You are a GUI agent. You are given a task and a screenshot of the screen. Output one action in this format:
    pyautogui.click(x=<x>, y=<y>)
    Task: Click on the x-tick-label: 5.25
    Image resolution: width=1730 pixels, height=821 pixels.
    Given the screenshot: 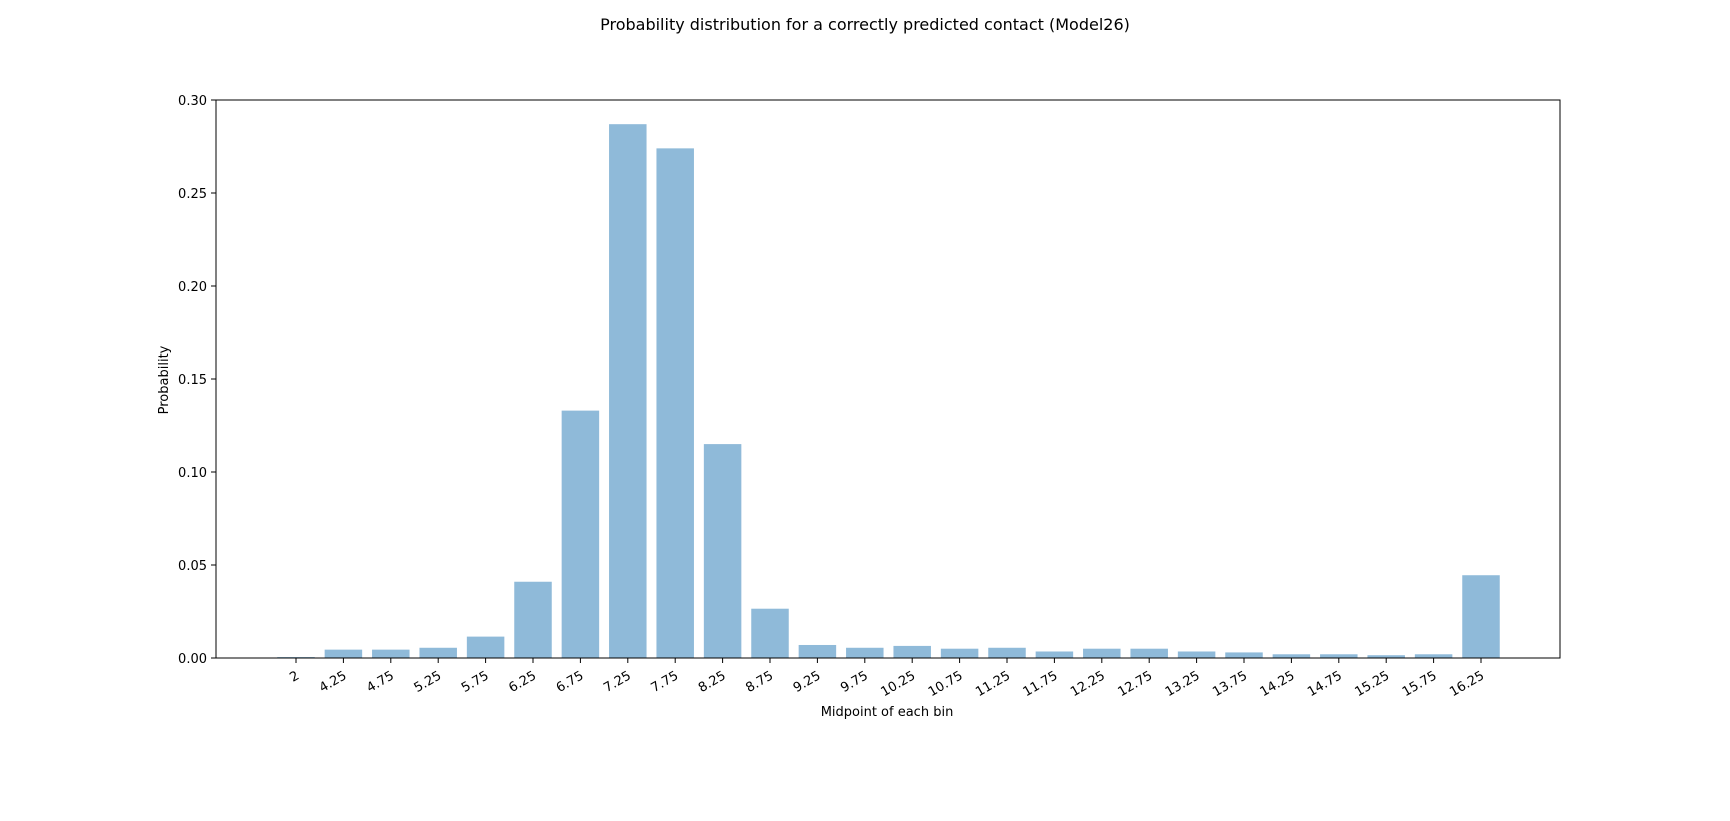 What is the action you would take?
    pyautogui.click(x=428, y=681)
    